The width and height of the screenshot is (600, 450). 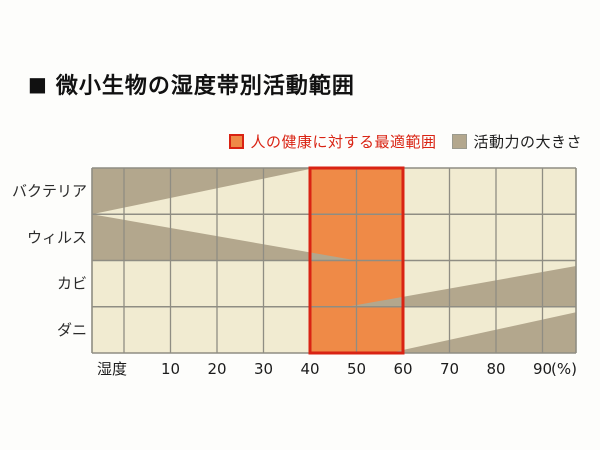 What do you see at coordinates (263, 369) in the screenshot?
I see `x-tick-label: 30` at bounding box center [263, 369].